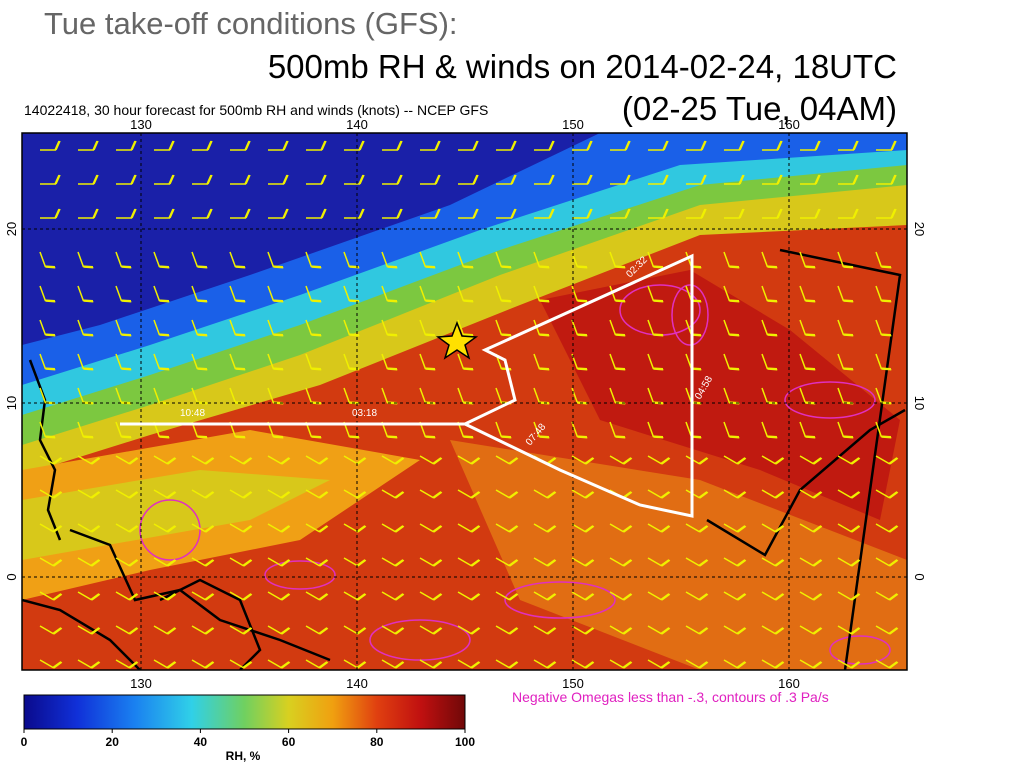 The width and height of the screenshot is (1024, 768). I want to click on lon-label: 160, so click(789, 683).